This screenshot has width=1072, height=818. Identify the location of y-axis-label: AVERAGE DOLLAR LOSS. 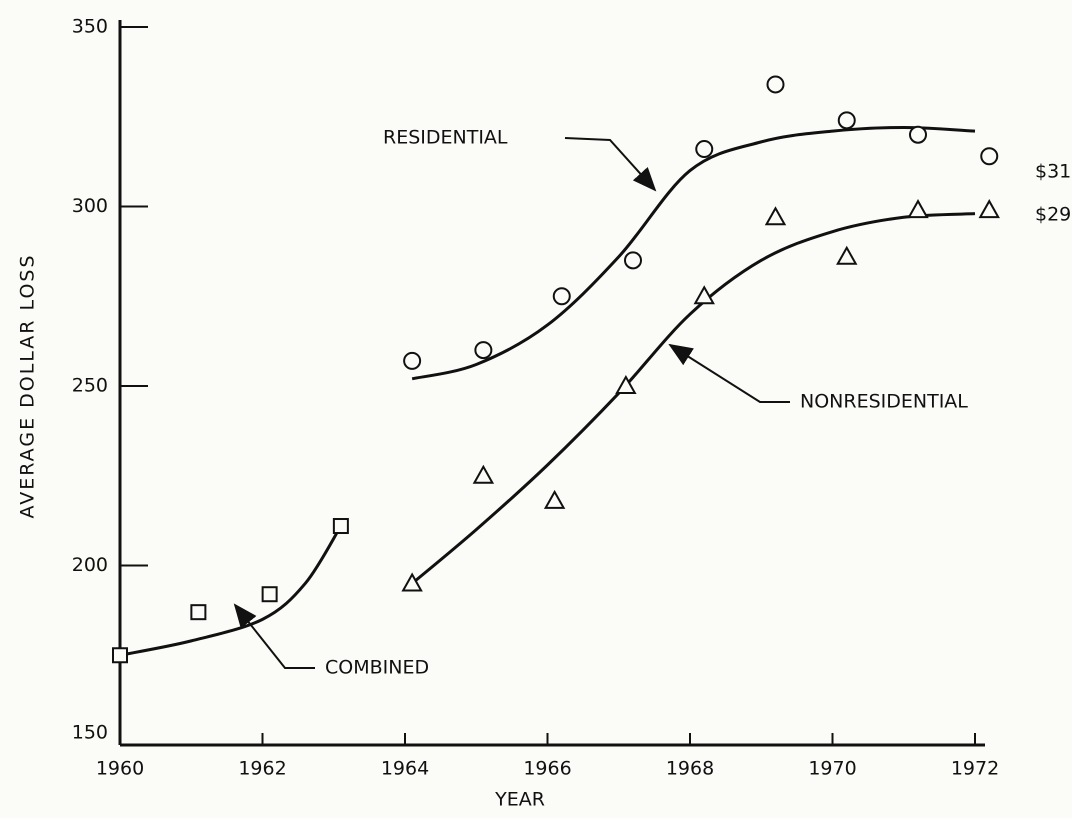
(28, 385).